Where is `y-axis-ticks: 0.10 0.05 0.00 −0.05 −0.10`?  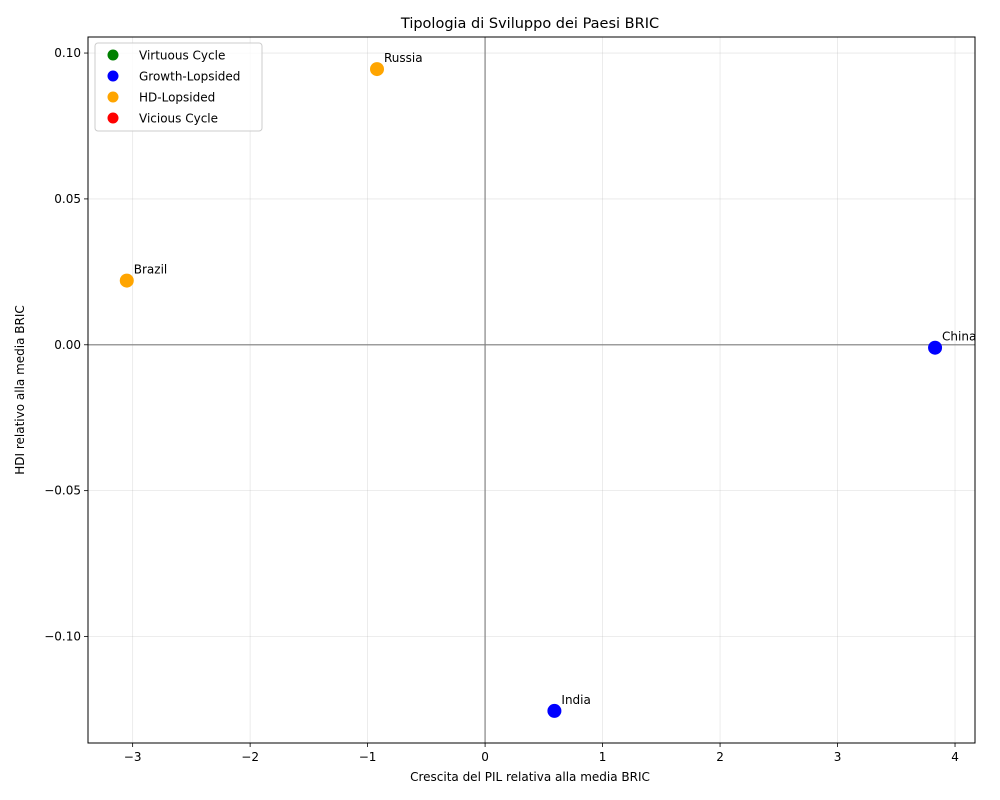
y-axis-ticks: 0.10 0.05 0.00 −0.05 −0.10 is located at coordinates (66, 345).